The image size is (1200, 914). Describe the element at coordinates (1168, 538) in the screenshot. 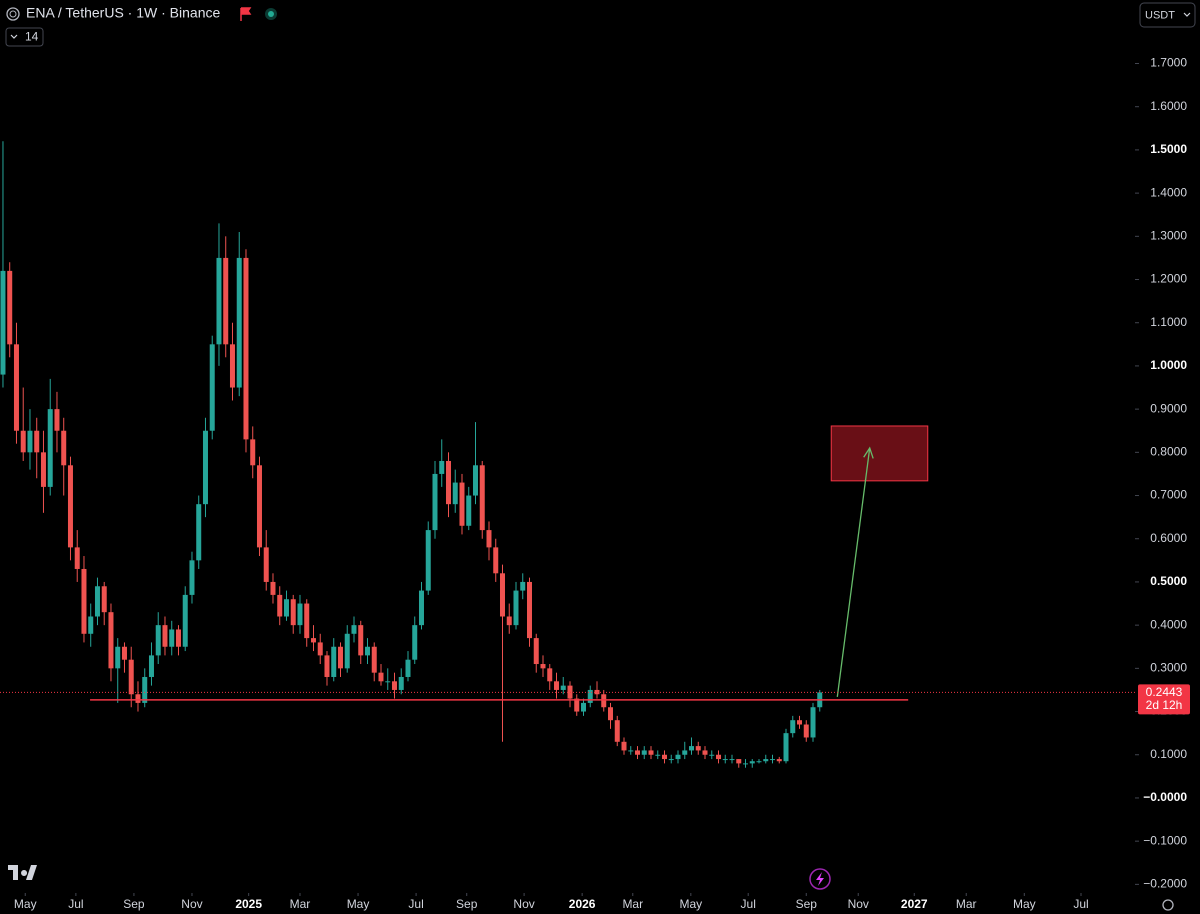

I see `y-tick-label: 0.6000` at that location.